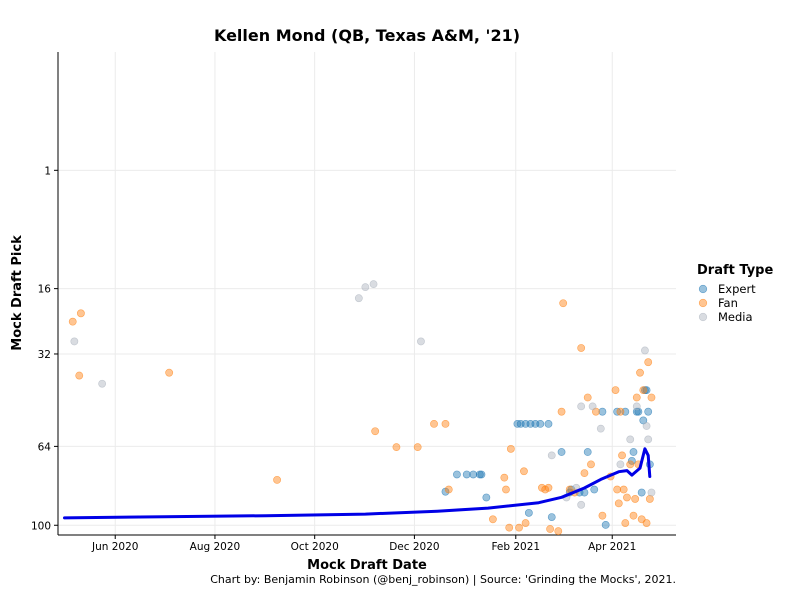  What do you see at coordinates (414, 547) in the screenshot?
I see `x-tick-label: Dec 2020` at bounding box center [414, 547].